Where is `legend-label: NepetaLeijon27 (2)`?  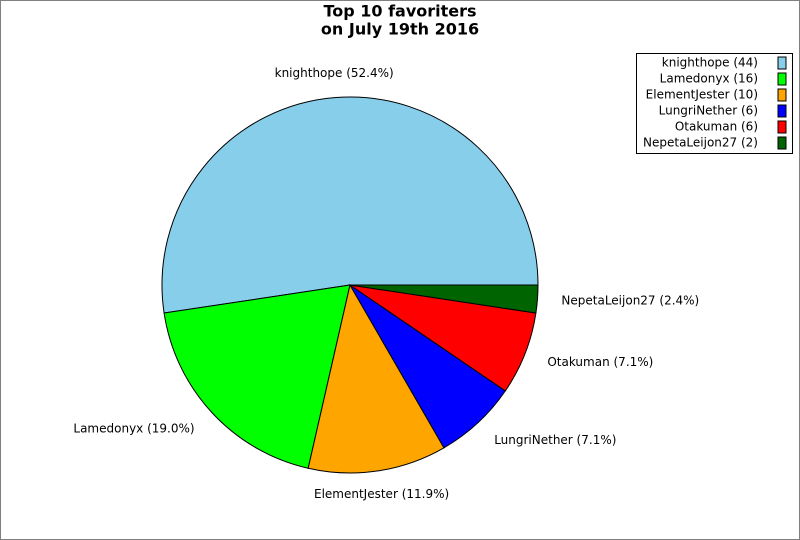 legend-label: NepetaLeijon27 (2) is located at coordinates (700, 143).